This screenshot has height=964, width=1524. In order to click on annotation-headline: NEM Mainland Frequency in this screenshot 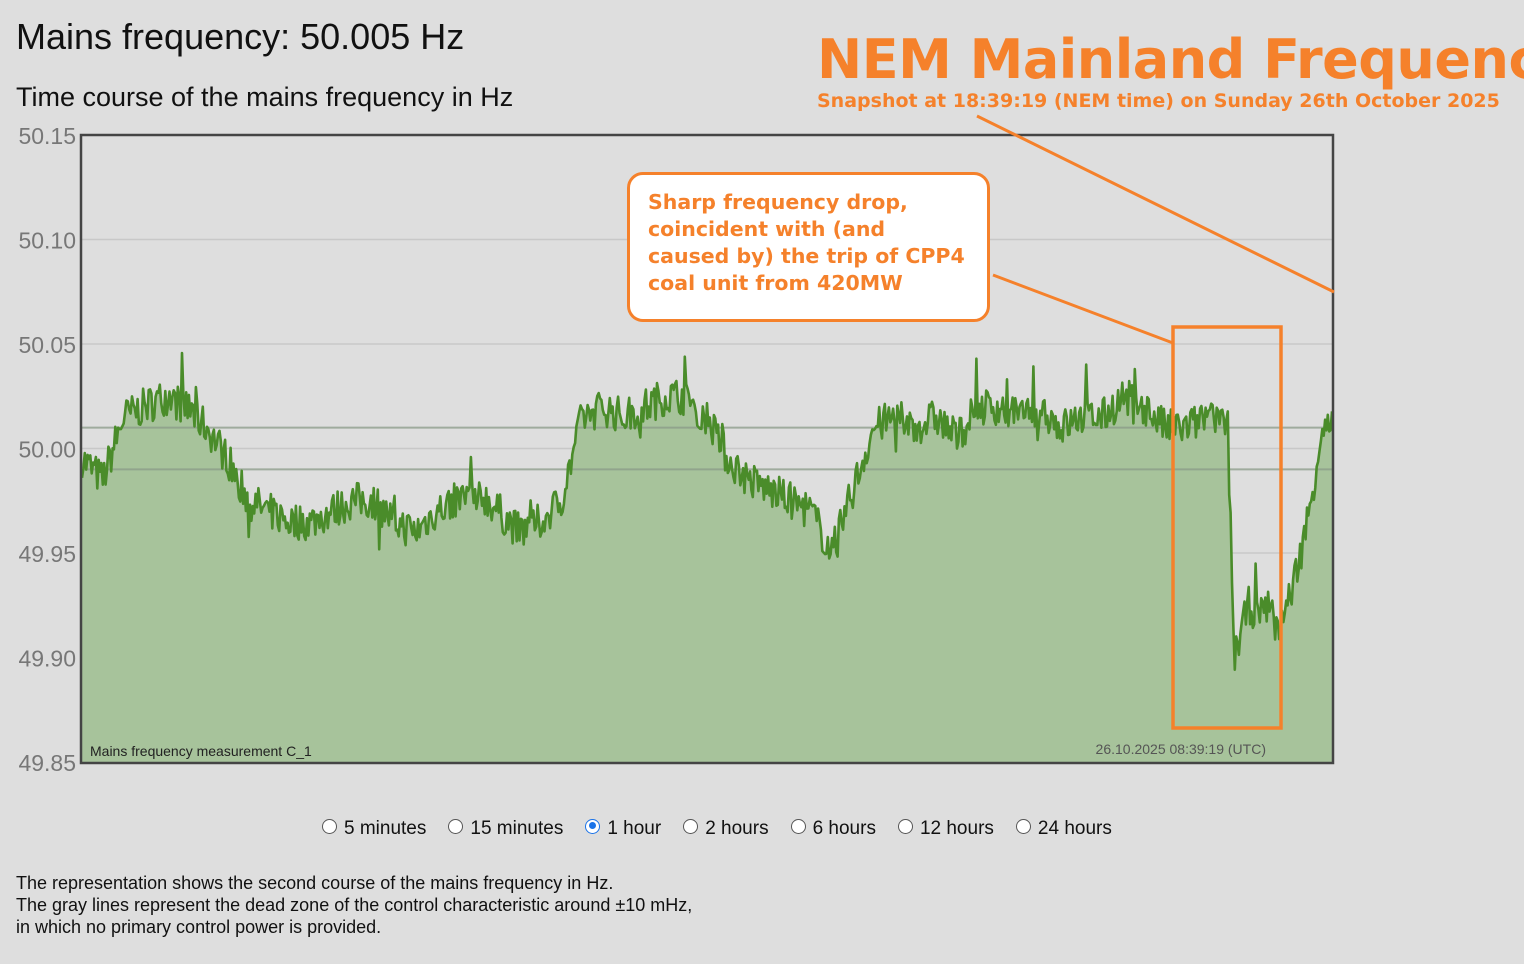, I will do `click(1170, 59)`.